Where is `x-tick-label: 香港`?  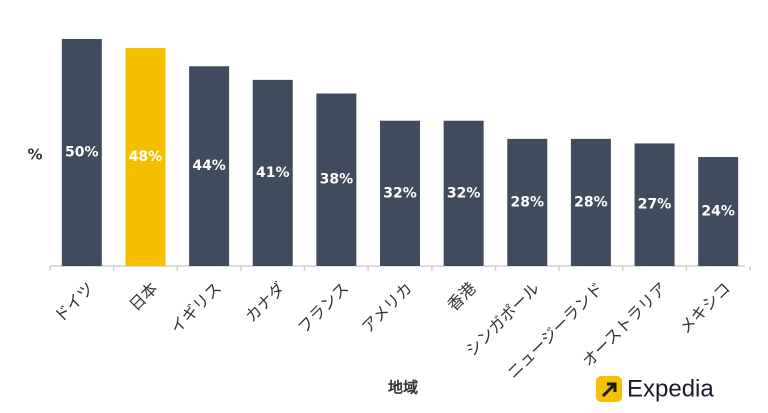 x-tick-label: 香港 is located at coordinates (462, 297).